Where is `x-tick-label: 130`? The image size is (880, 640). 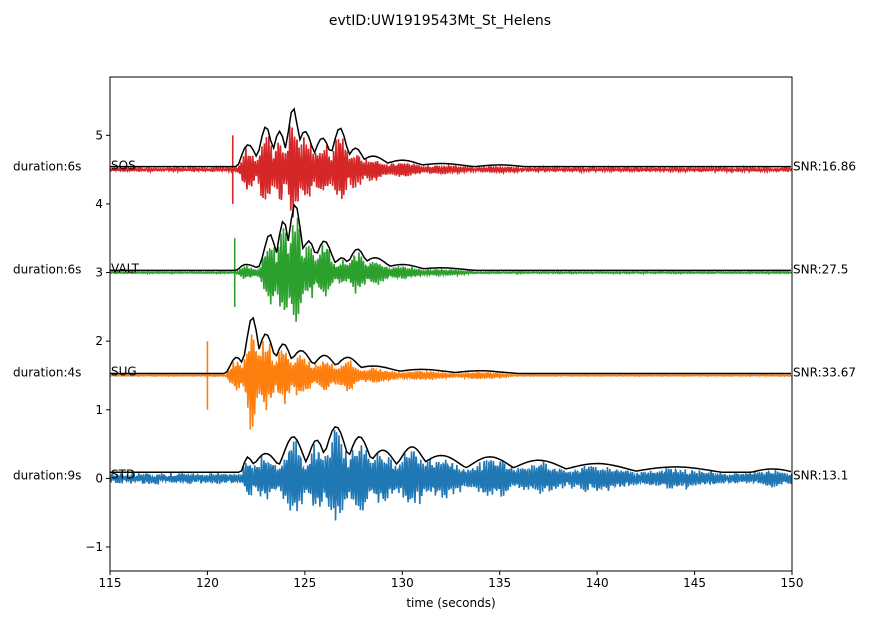 x-tick-label: 130 is located at coordinates (402, 583).